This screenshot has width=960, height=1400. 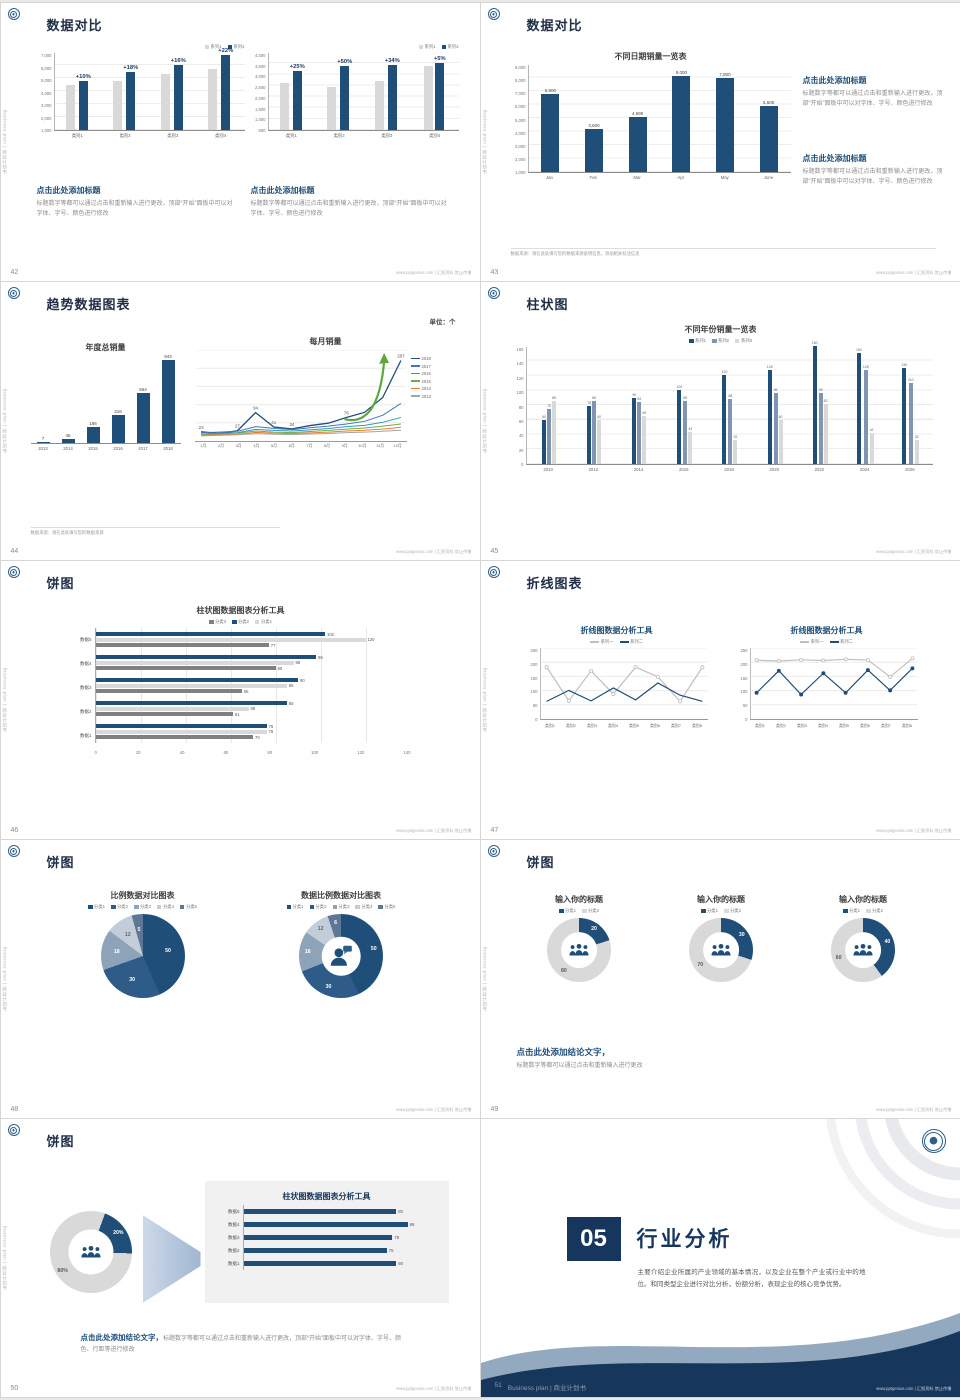 I want to click on decor-waves, so click(x=720, y=1355).